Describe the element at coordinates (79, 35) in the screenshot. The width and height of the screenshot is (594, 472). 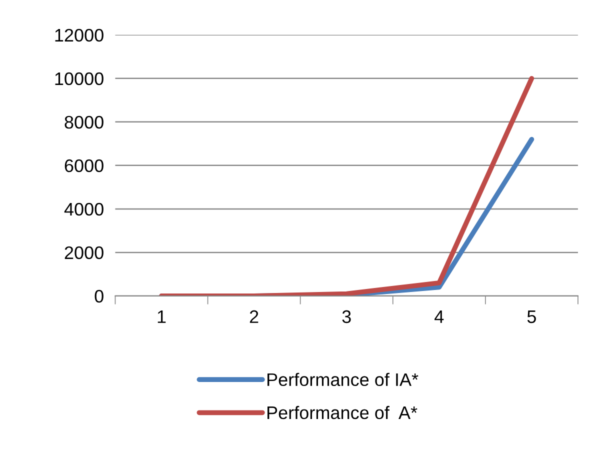
I see `y-tick-label: 12000` at that location.